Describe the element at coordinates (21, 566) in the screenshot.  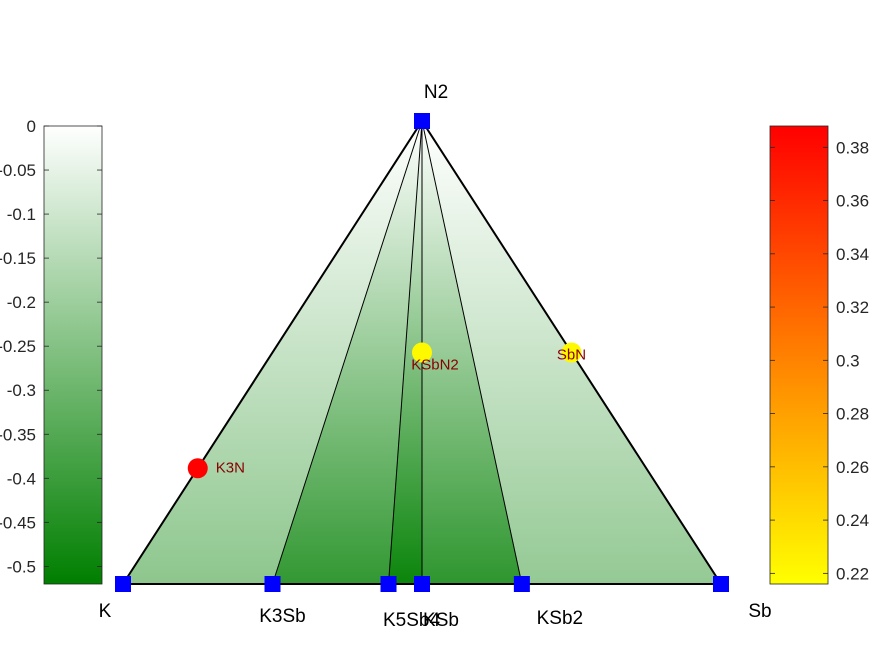
I see `colorbar-tick-label: -0.5` at that location.